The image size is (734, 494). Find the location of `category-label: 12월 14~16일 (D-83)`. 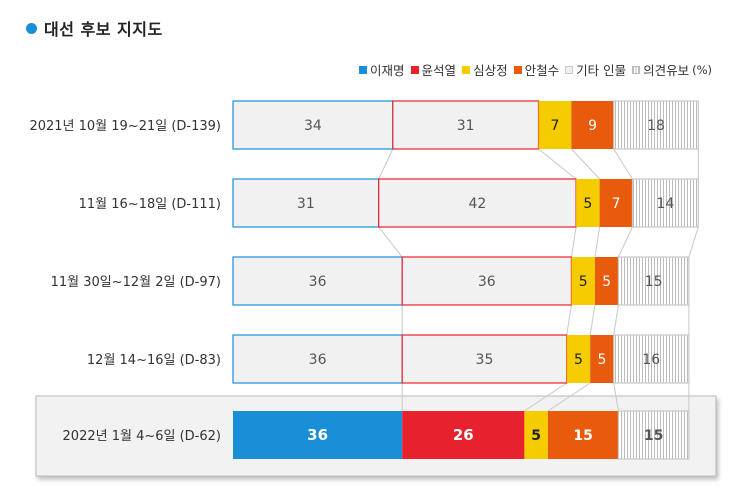

category-label: 12월 14~16일 (D-83) is located at coordinates (154, 360).